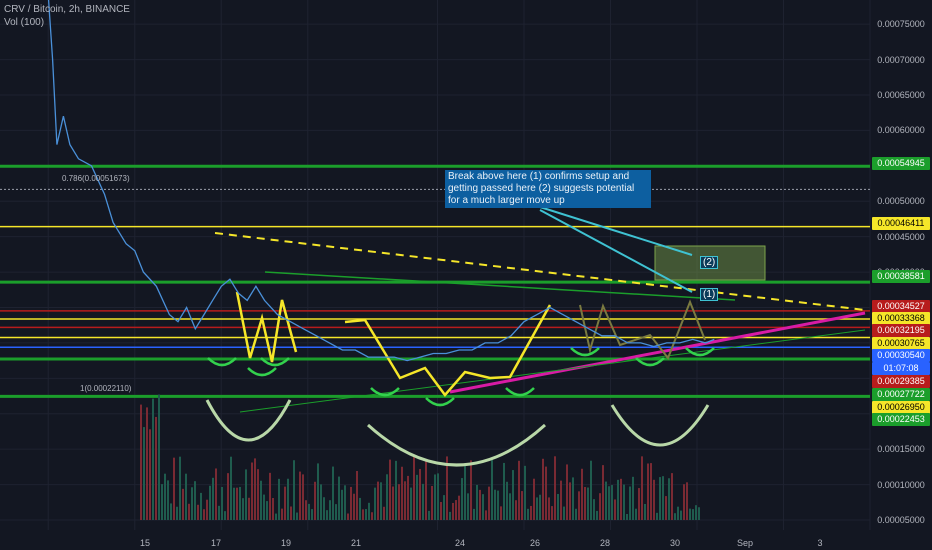 The height and width of the screenshot is (550, 932). What do you see at coordinates (901, 95) in the screenshot?
I see `price-axis-tick: 0.00065000` at bounding box center [901, 95].